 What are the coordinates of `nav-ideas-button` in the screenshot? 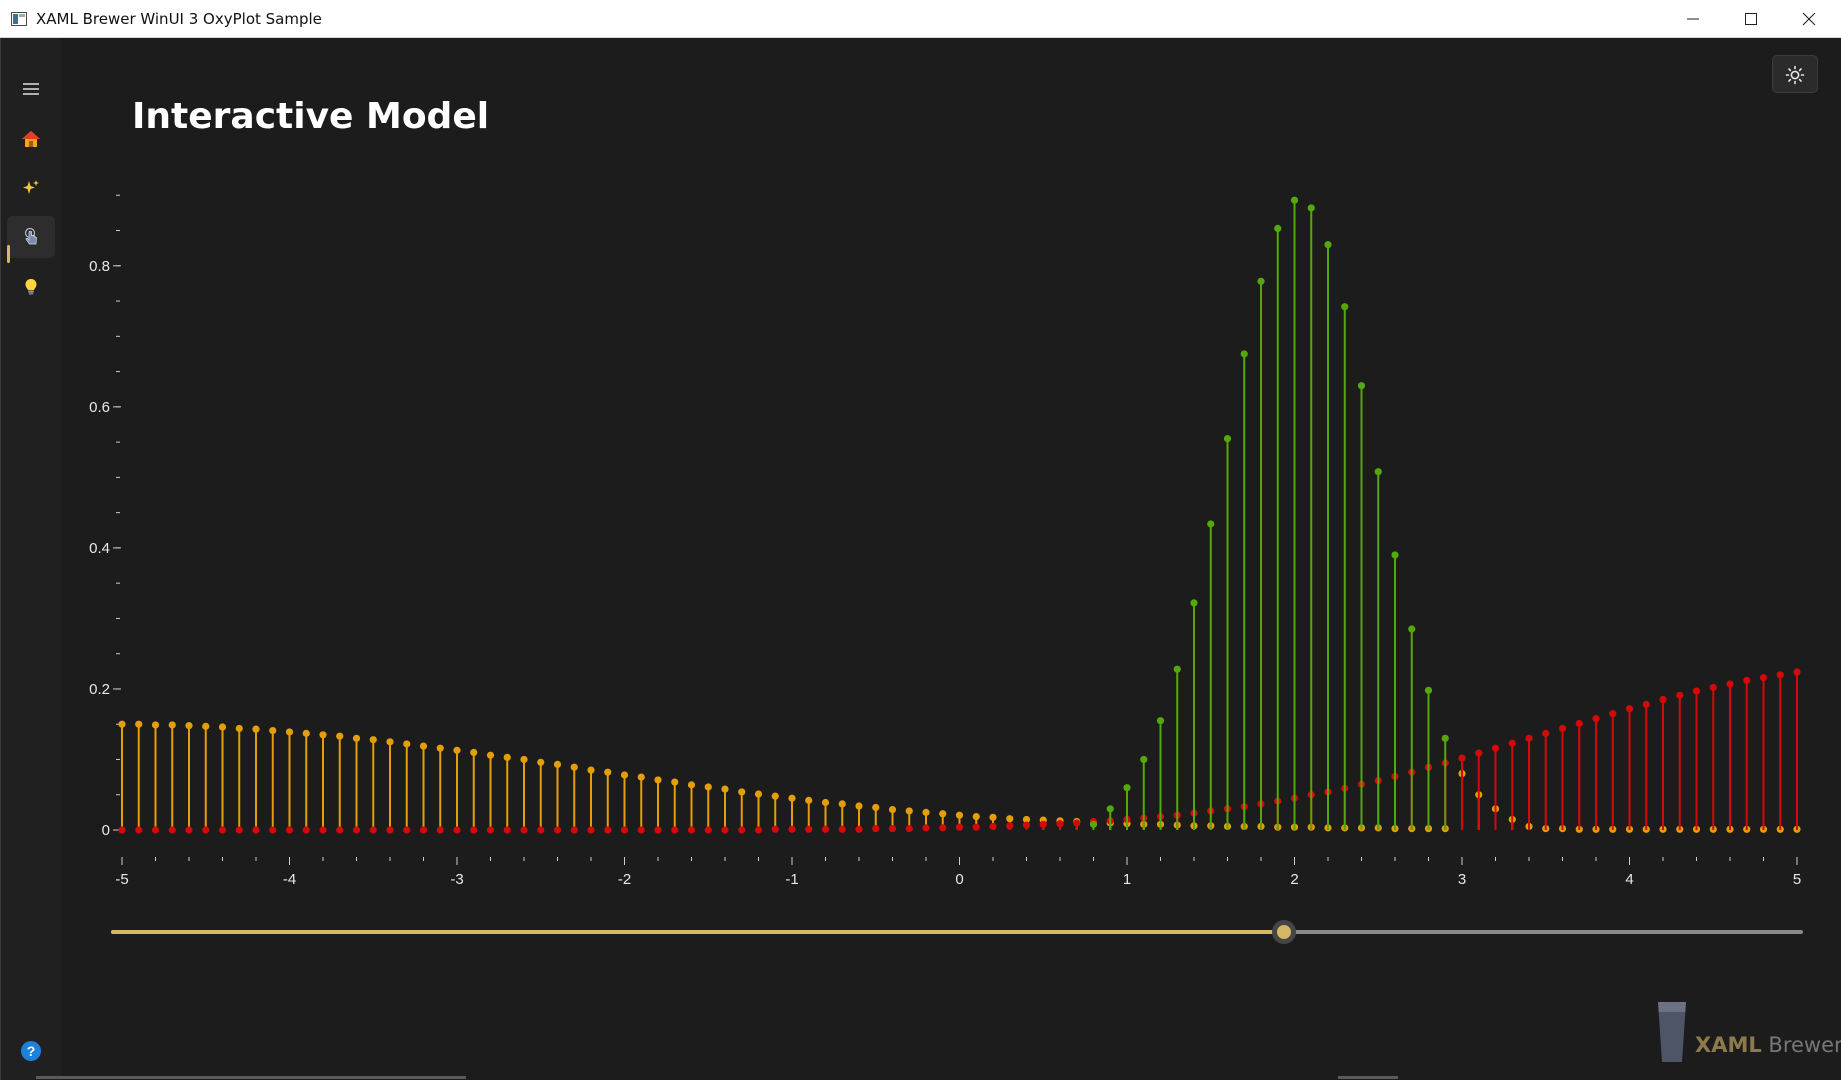 It's located at (31, 287).